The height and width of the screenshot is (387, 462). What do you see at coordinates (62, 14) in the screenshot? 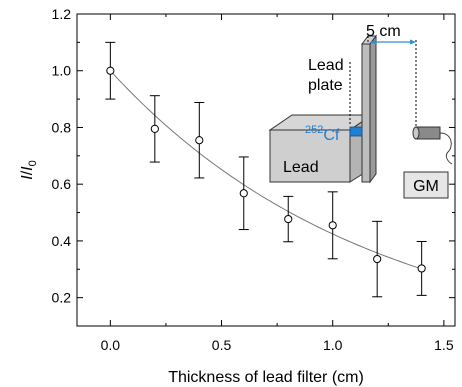
I see `y-tick-label: 1.2` at bounding box center [62, 14].